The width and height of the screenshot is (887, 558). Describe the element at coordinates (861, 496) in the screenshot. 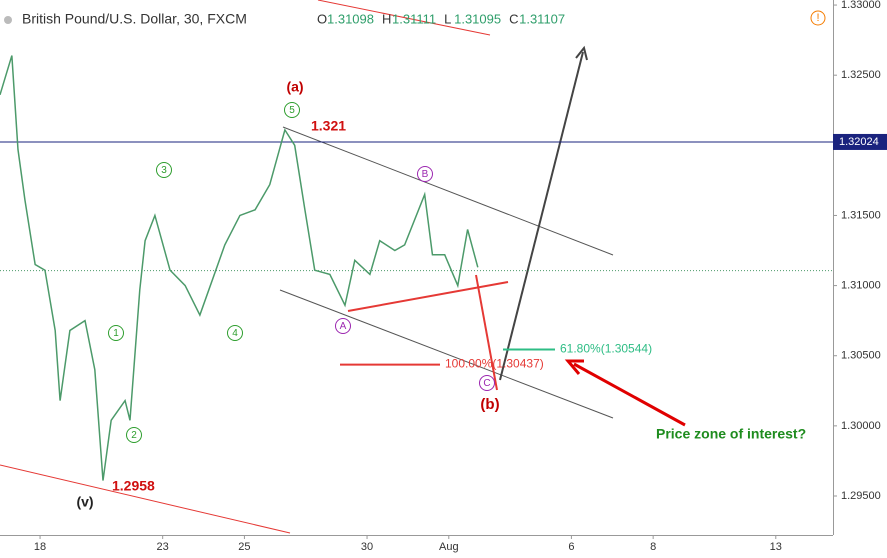

I see `y-tick-label: 1.29500` at that location.